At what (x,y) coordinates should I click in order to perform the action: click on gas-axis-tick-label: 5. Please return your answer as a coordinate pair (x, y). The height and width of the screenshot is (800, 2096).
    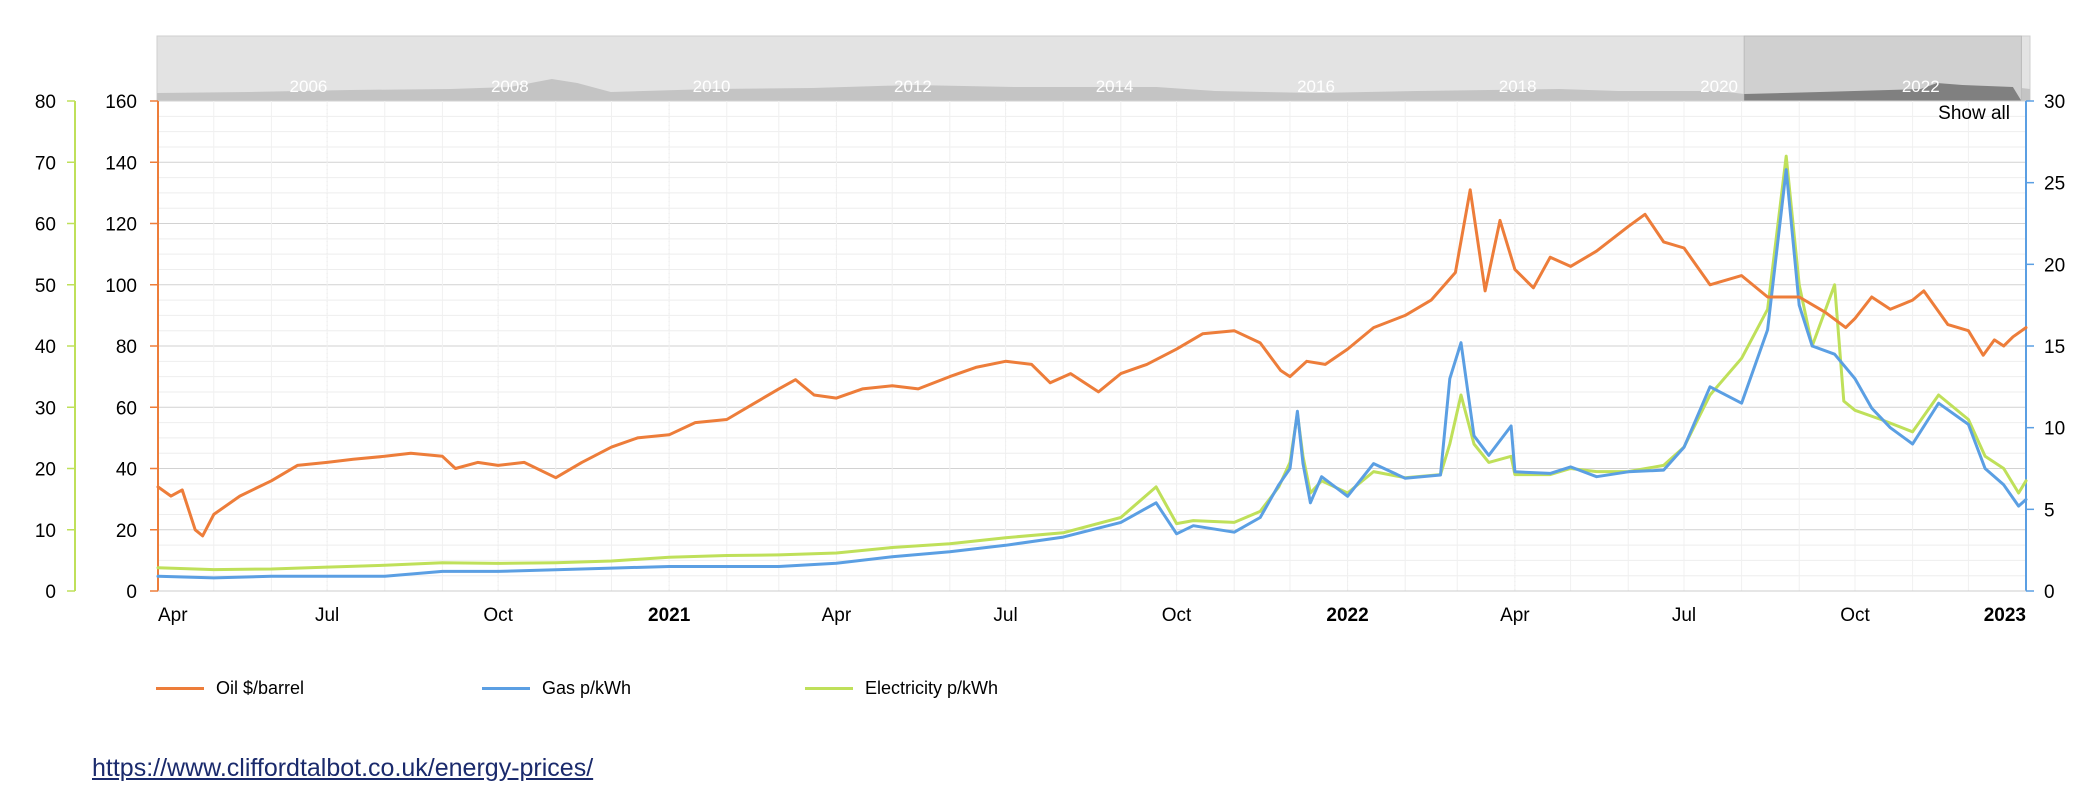
    Looking at the image, I should click on (2049, 510).